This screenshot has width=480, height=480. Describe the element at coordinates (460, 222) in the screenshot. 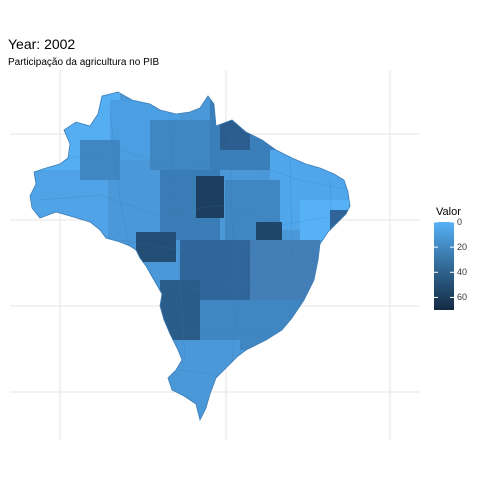

I see `legend-tick-label: 0` at that location.